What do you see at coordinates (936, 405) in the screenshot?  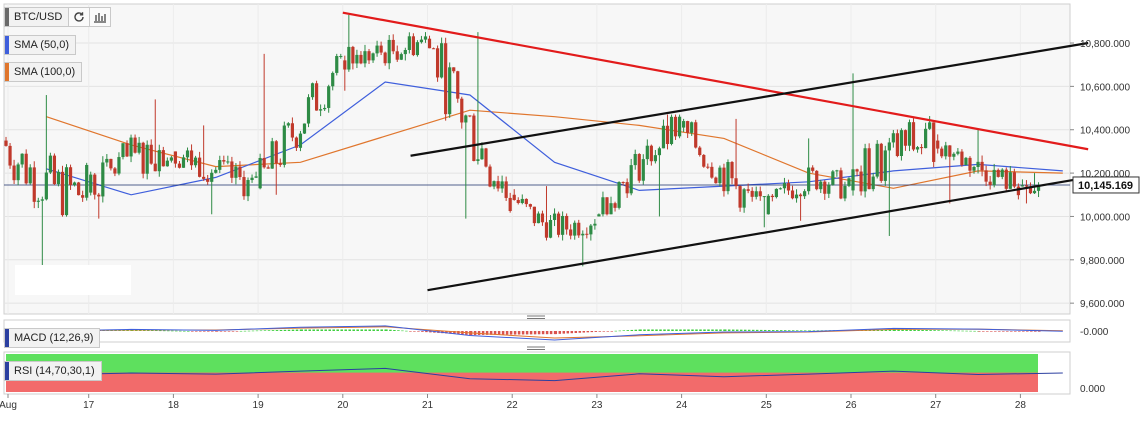 I see `x-tick-label: 27` at bounding box center [936, 405].